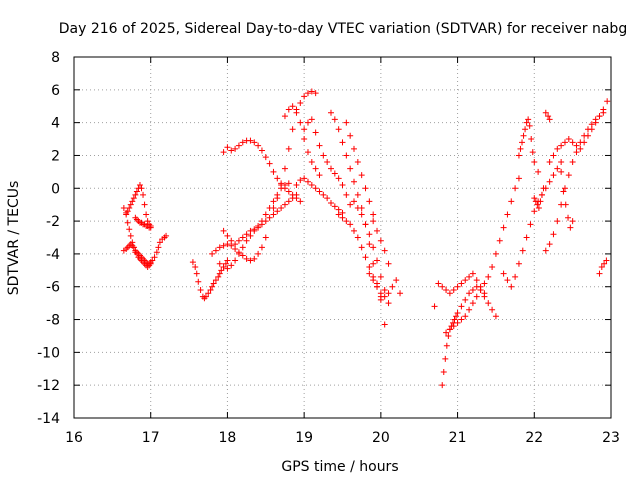  What do you see at coordinates (55, 156) in the screenshot?
I see `y-tick-label: 2` at bounding box center [55, 156].